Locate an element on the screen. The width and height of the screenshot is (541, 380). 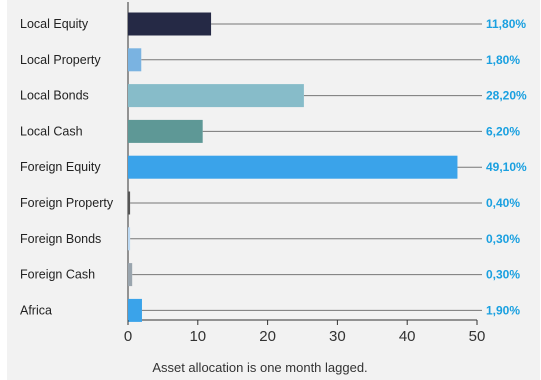
value-label: 1,90% is located at coordinates (503, 310).